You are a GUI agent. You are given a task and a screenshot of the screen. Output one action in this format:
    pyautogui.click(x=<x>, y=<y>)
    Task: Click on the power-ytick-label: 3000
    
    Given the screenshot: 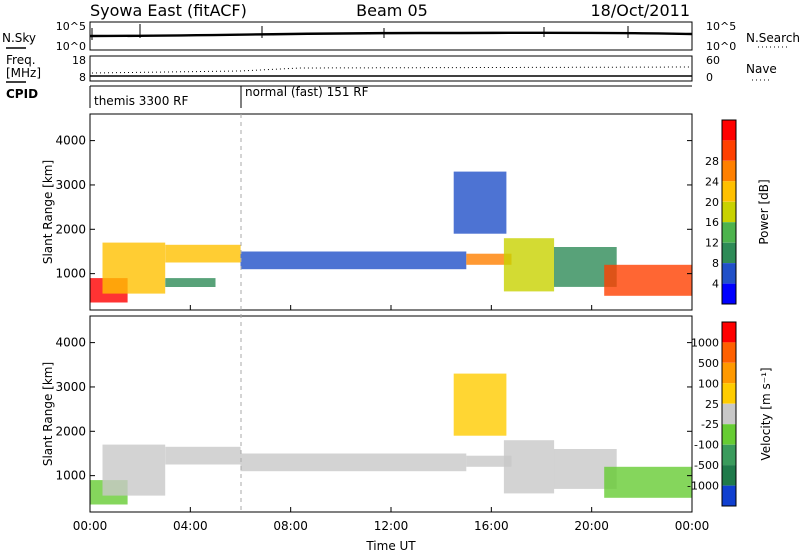 What is the action you would take?
    pyautogui.click(x=70, y=185)
    